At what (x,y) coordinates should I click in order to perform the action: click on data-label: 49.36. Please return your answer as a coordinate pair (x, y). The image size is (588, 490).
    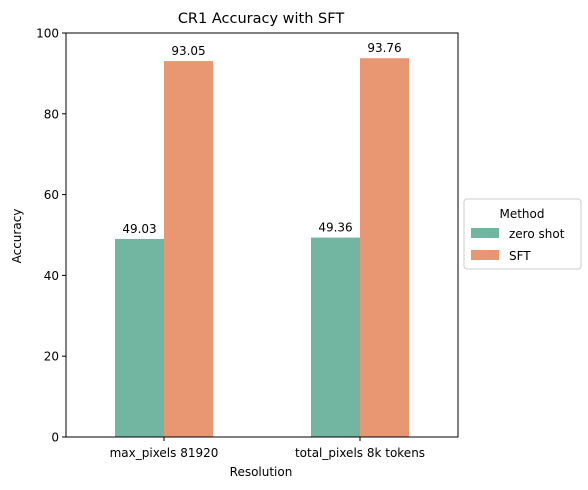
    Looking at the image, I should click on (335, 228).